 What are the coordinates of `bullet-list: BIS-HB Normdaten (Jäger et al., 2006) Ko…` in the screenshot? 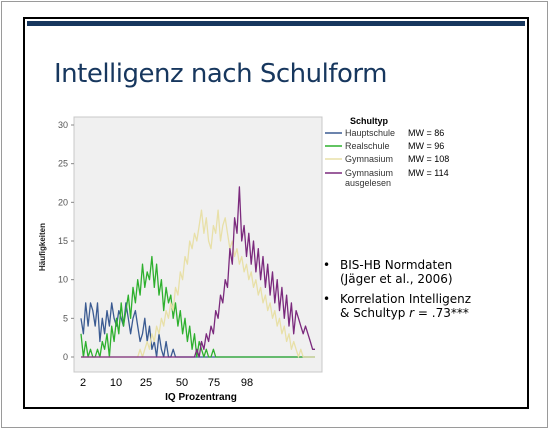 It's located at (410, 292).